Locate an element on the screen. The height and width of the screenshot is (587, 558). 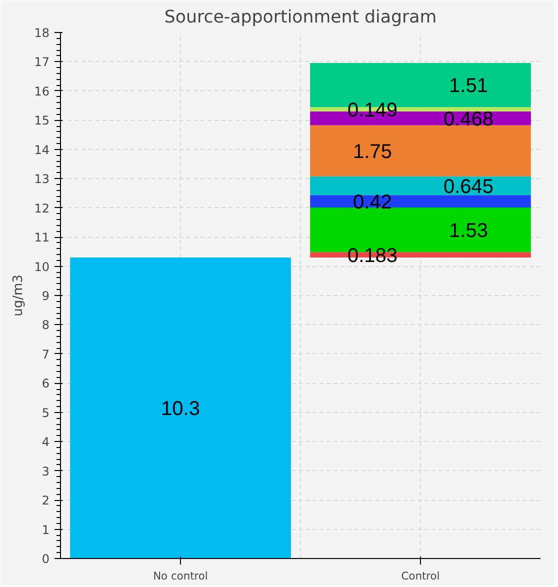
chart-title: Source-apportionment diagram is located at coordinates (300, 18).